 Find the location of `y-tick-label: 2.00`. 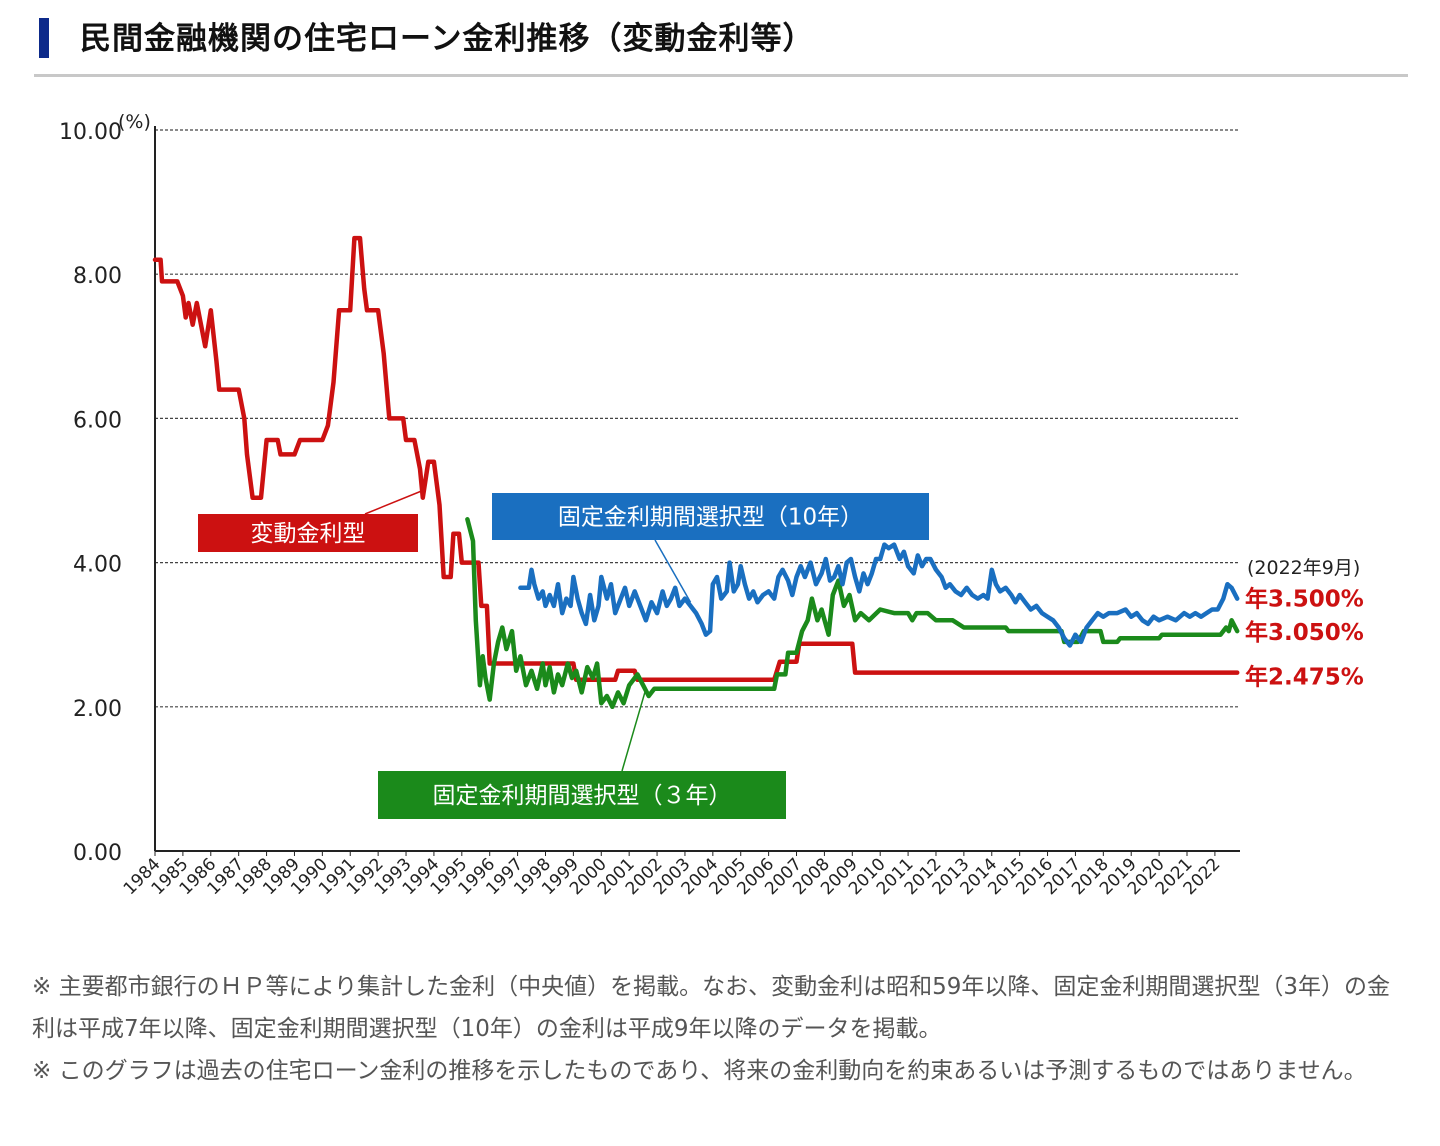

y-tick-label: 2.00 is located at coordinates (97, 709).